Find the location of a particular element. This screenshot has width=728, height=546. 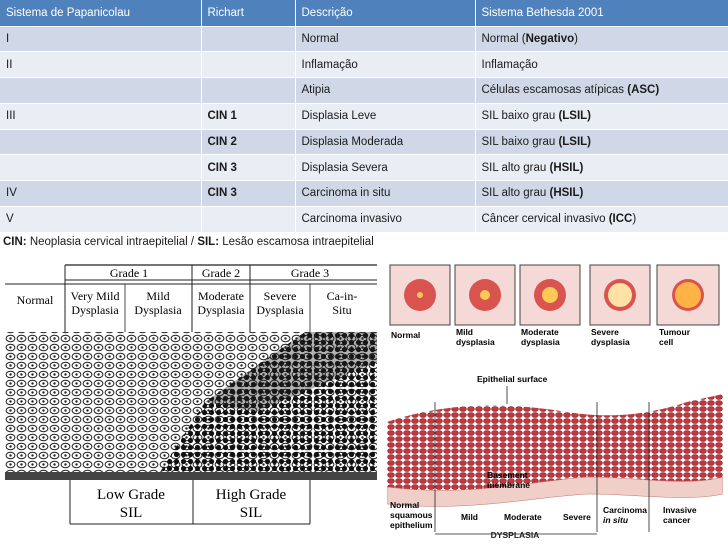

grade3-label: Grade 3 is located at coordinates (310, 273).